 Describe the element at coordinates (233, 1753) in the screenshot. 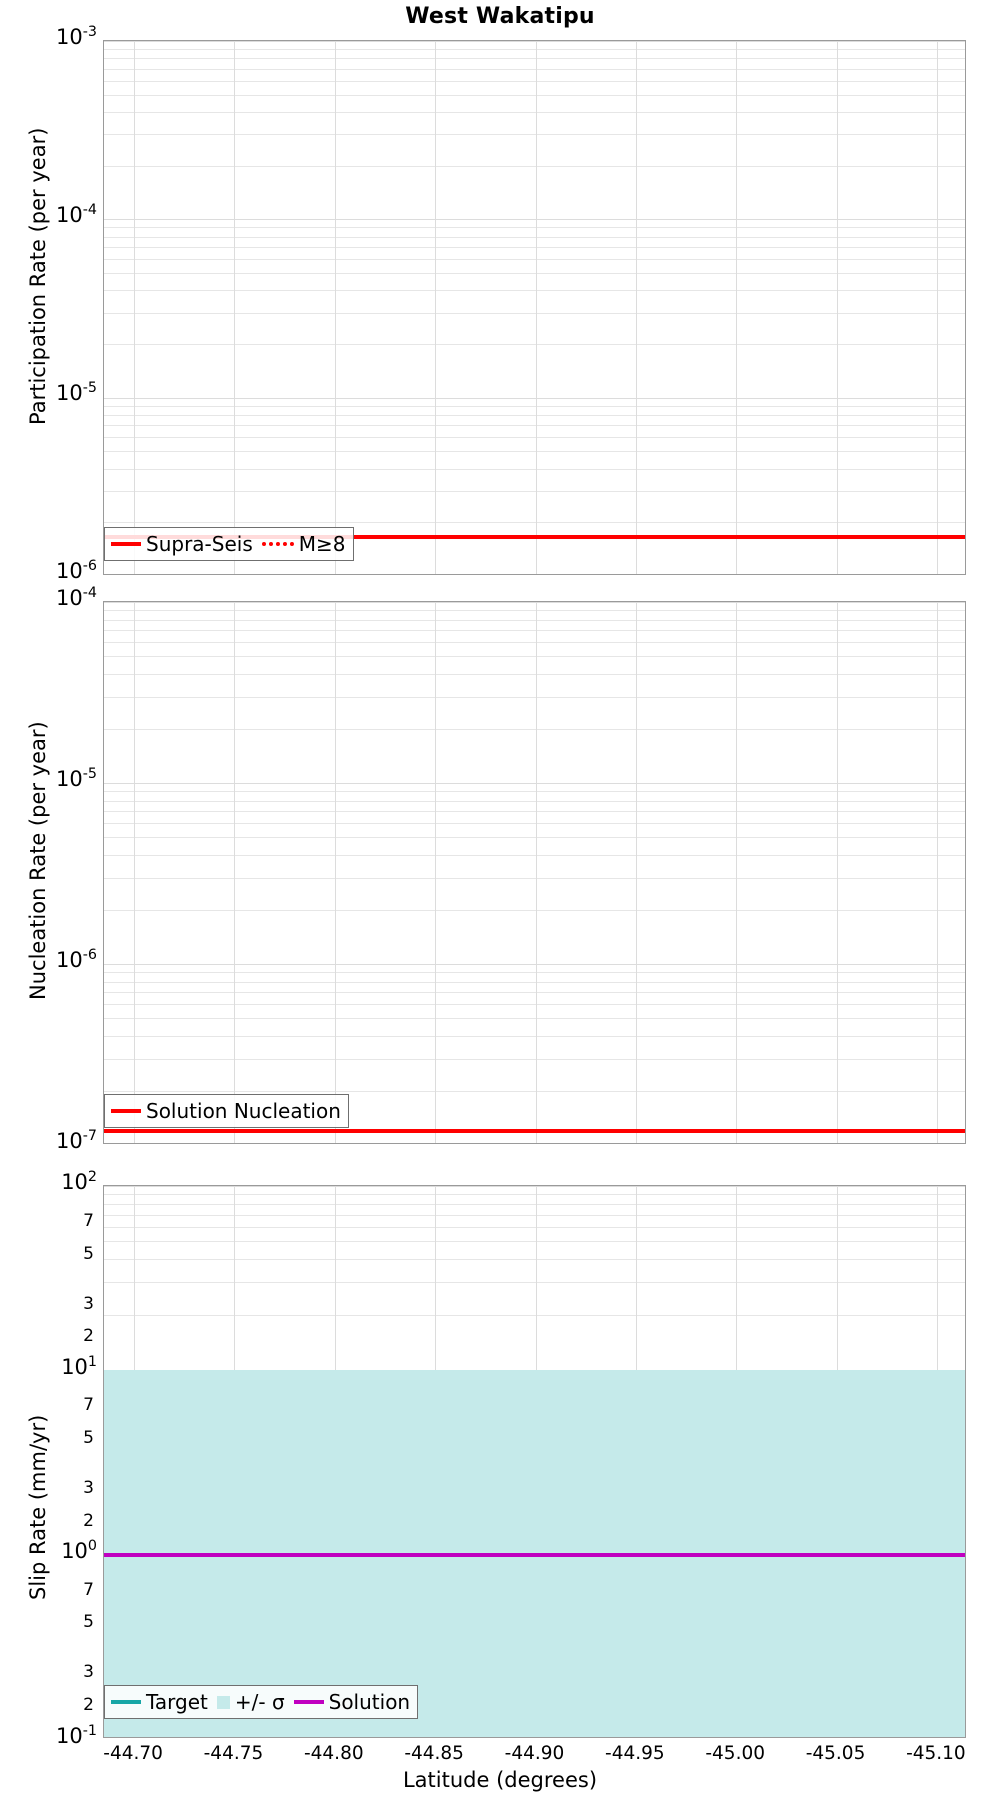

I see `xtick-label-1: -44.75` at that location.